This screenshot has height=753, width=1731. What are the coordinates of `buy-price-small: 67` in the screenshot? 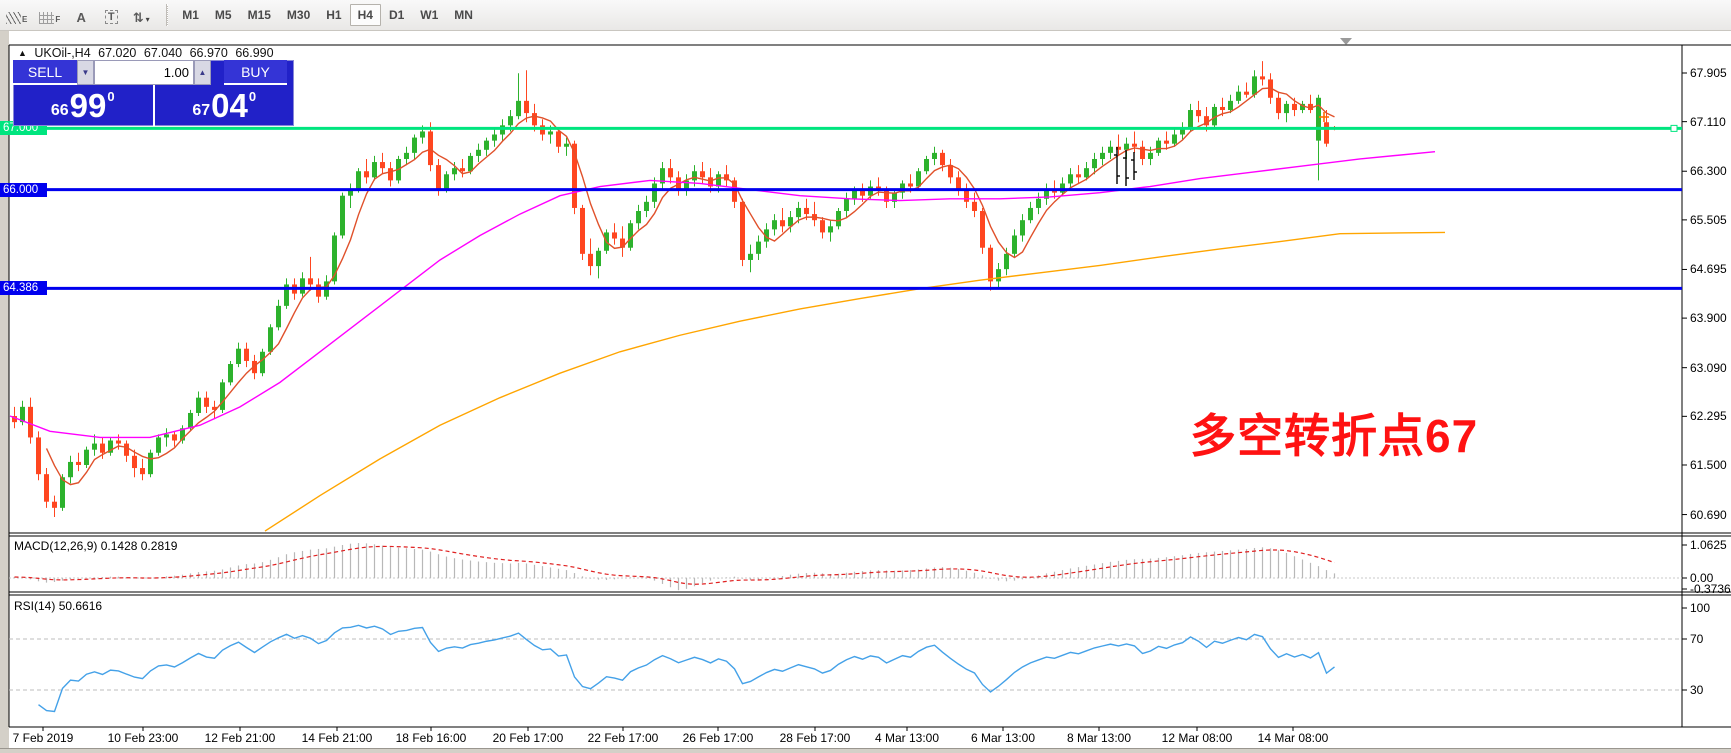 It's located at (201, 110).